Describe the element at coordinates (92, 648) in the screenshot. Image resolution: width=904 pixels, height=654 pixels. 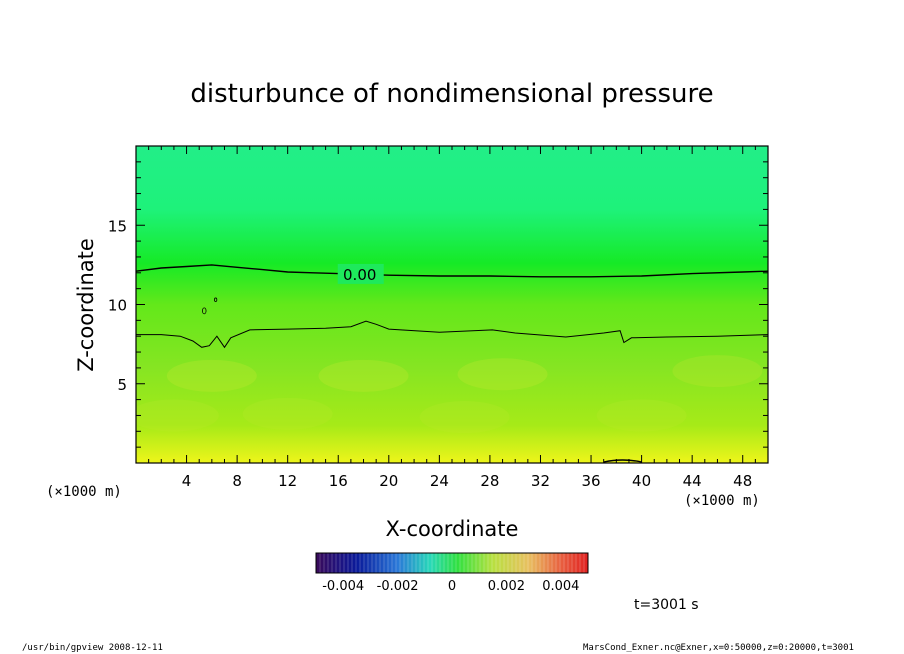
I see `footer-left: /usr/bin/gpview 2008-12-11` at that location.